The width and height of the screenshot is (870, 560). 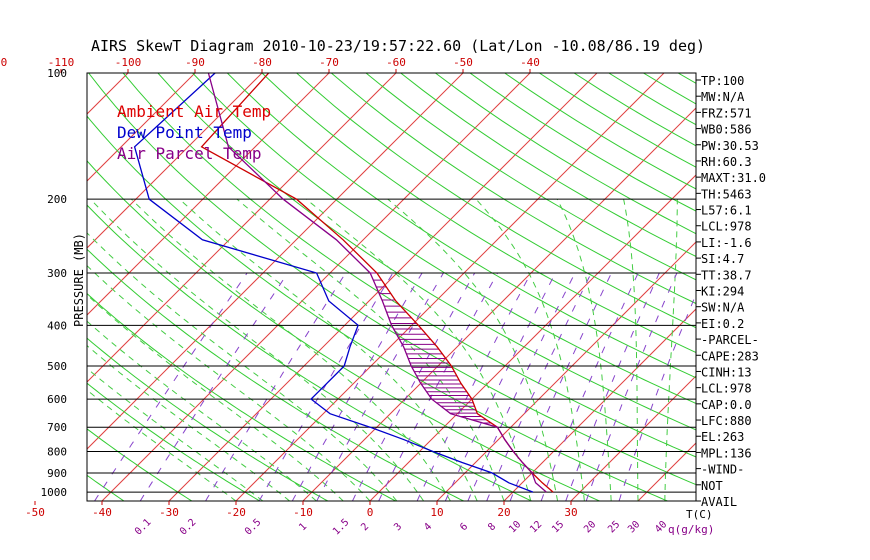 What do you see at coordinates (464, 527) in the screenshot?
I see `mixing-ratio-label: 6` at bounding box center [464, 527].